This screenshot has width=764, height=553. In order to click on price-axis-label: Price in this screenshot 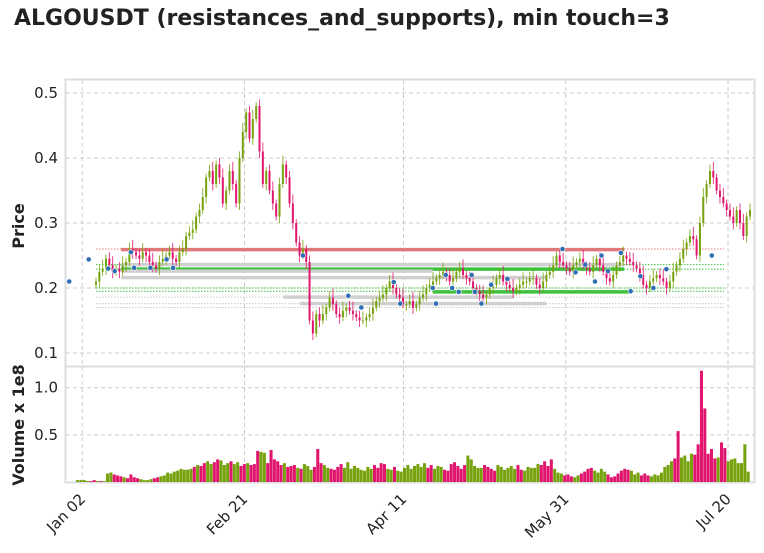, I will do `click(18, 226)`.